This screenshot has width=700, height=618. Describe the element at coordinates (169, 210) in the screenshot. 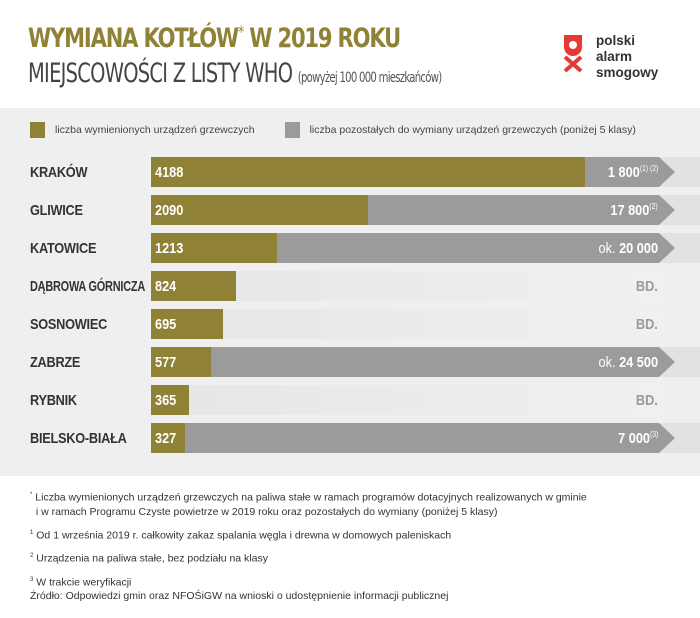

I see `replaced-value: 2090` at that location.